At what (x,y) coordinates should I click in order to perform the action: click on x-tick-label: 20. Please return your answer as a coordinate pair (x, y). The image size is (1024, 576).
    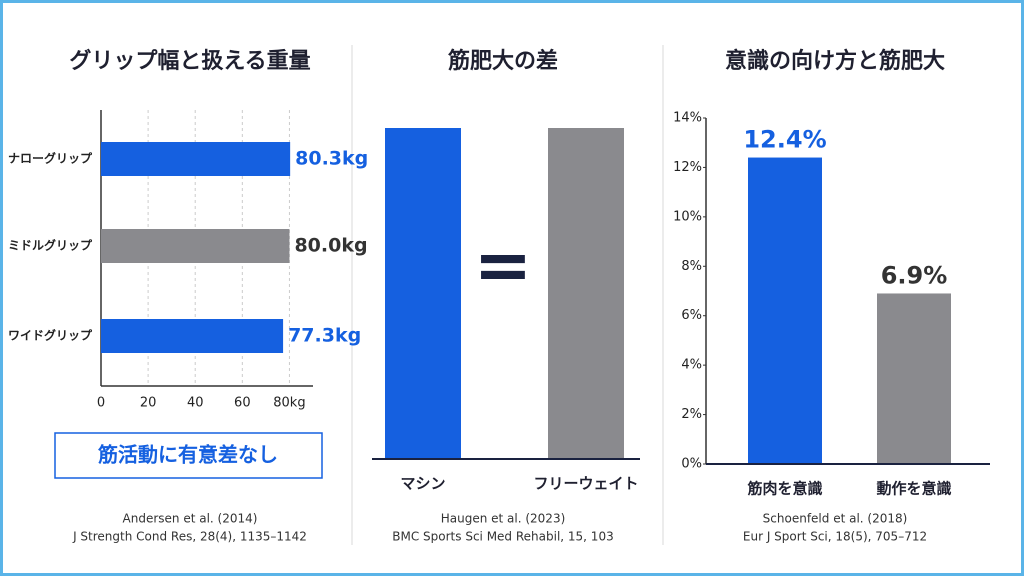
    Looking at the image, I should click on (148, 403).